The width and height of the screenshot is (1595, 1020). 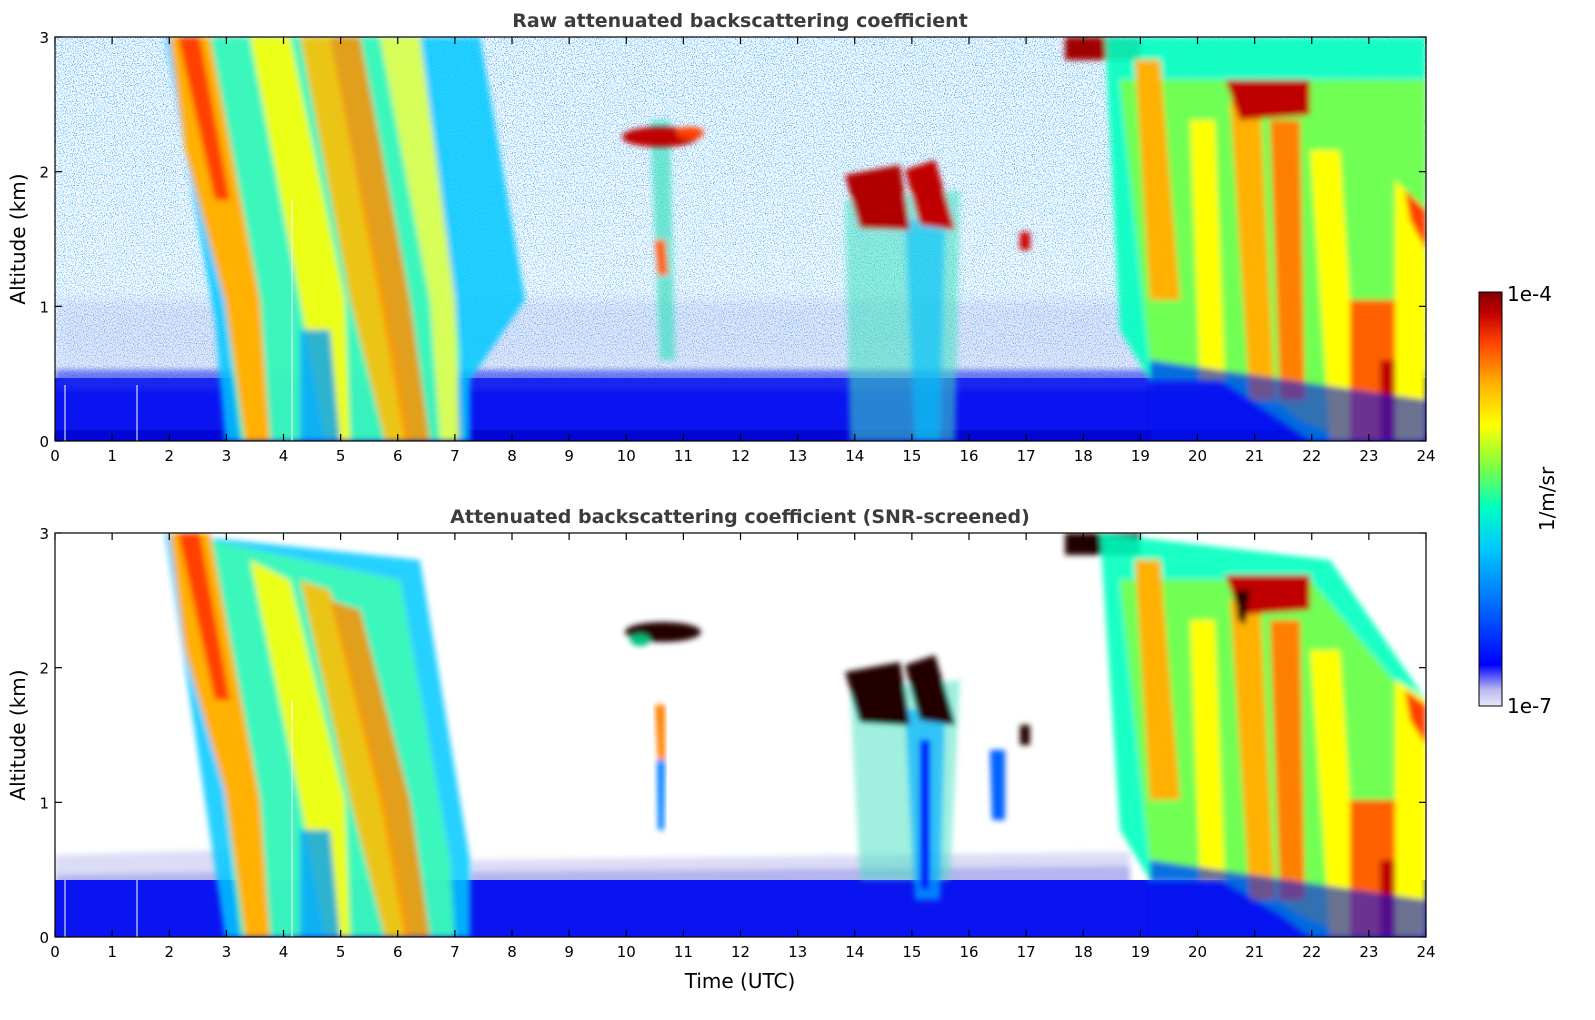 I want to click on colorbar-unit-label: 1/m/sr, so click(x=1547, y=498).